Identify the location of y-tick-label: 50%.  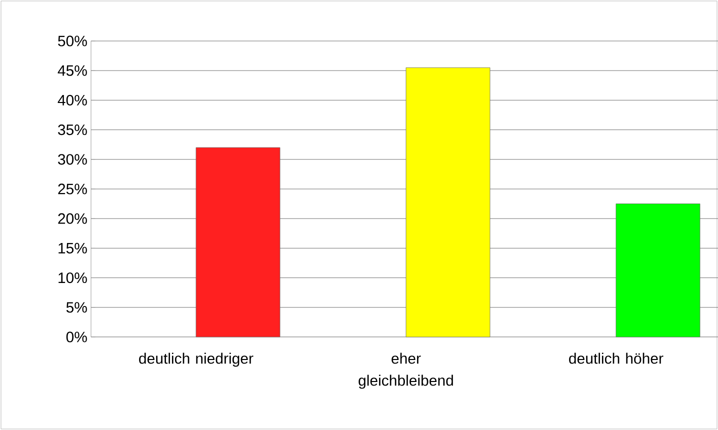
(72, 41).